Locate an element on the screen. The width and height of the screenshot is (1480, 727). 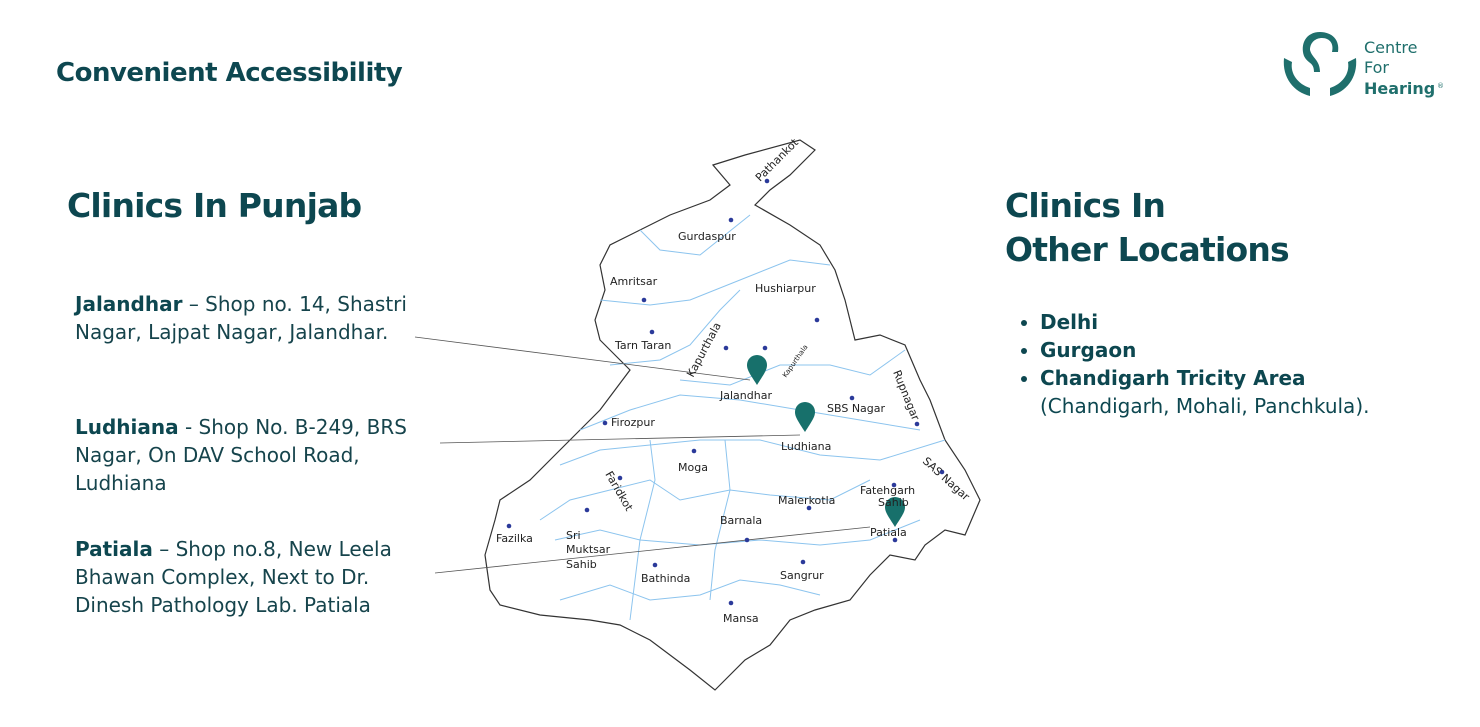
clinic-pins is located at coordinates (826, 441).